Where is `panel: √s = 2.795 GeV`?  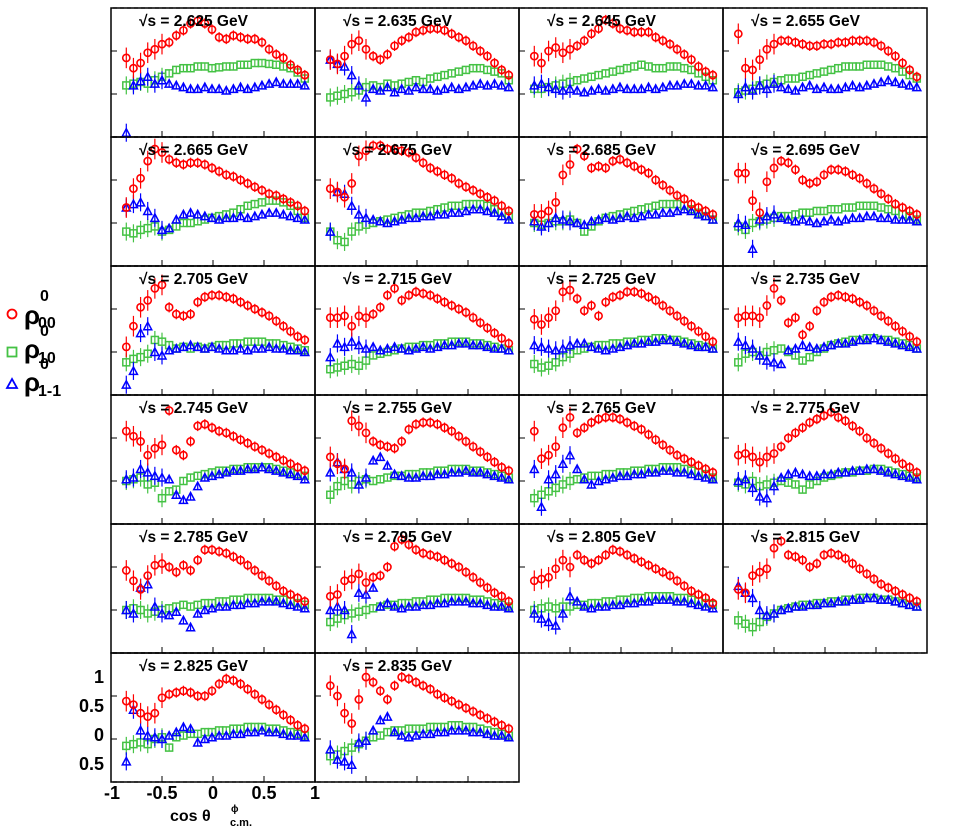
panel: √s = 2.795 GeV is located at coordinates (417, 588).